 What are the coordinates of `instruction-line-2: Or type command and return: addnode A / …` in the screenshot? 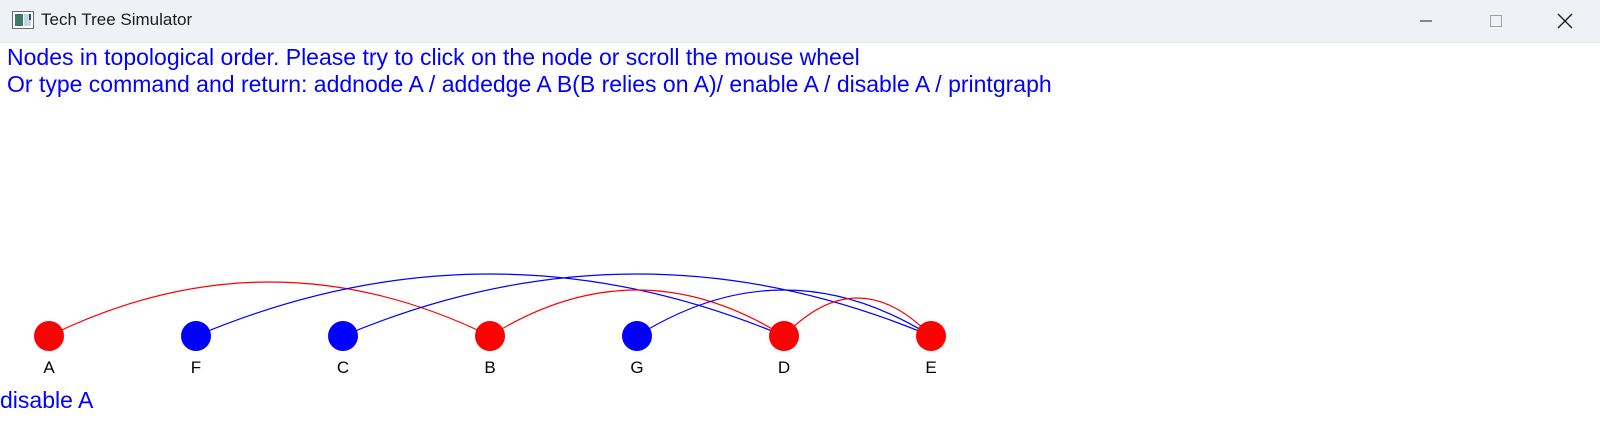 It's located at (529, 84).